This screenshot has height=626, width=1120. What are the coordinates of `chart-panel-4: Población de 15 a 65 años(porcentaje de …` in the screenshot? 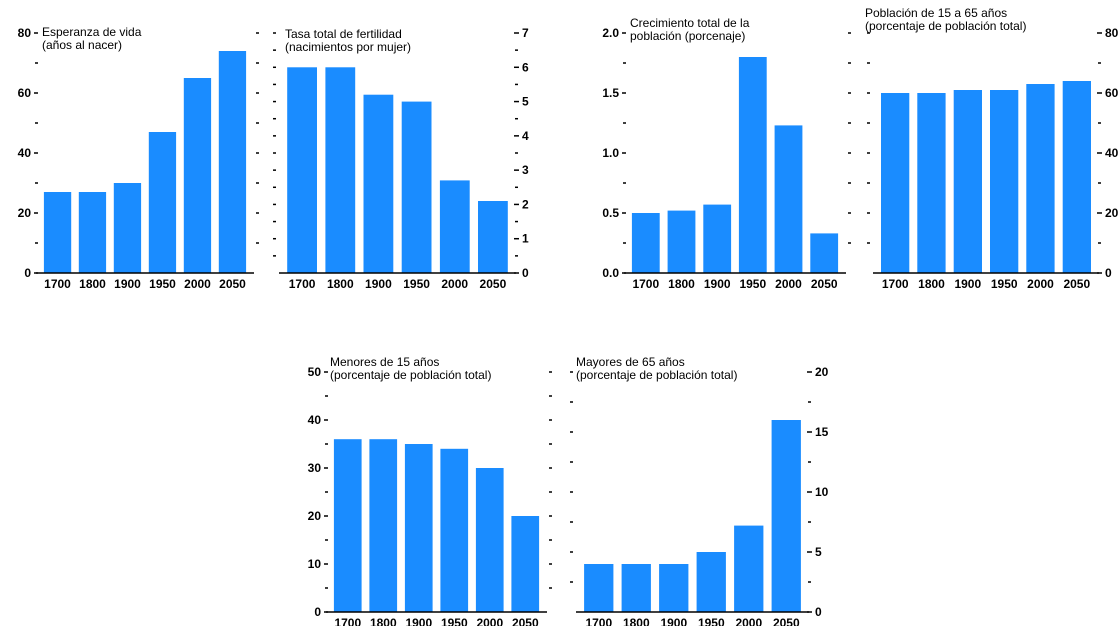 It's located at (992, 148).